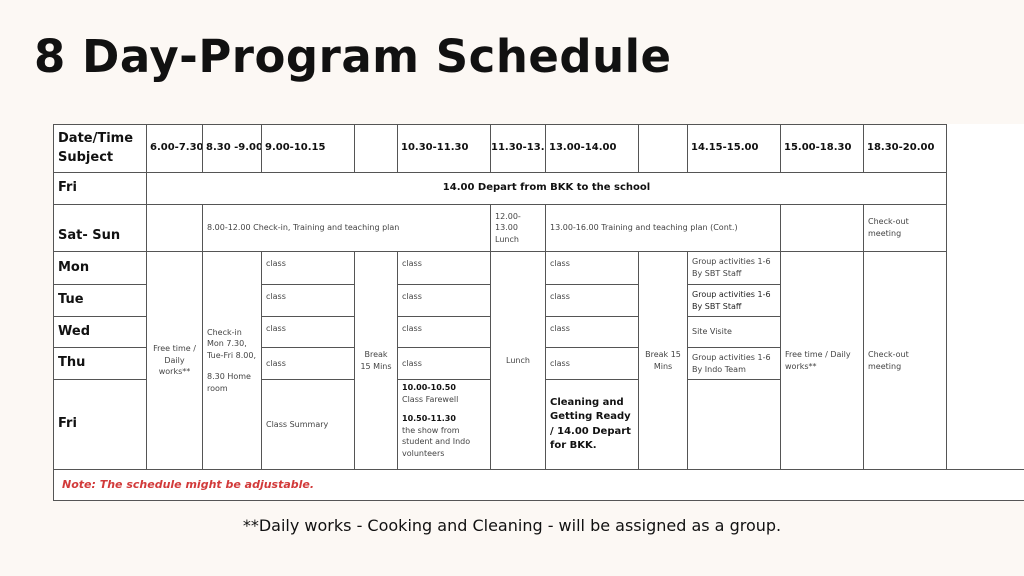 The height and width of the screenshot is (576, 1024). I want to click on lunch-cell: Lunch, so click(518, 360).